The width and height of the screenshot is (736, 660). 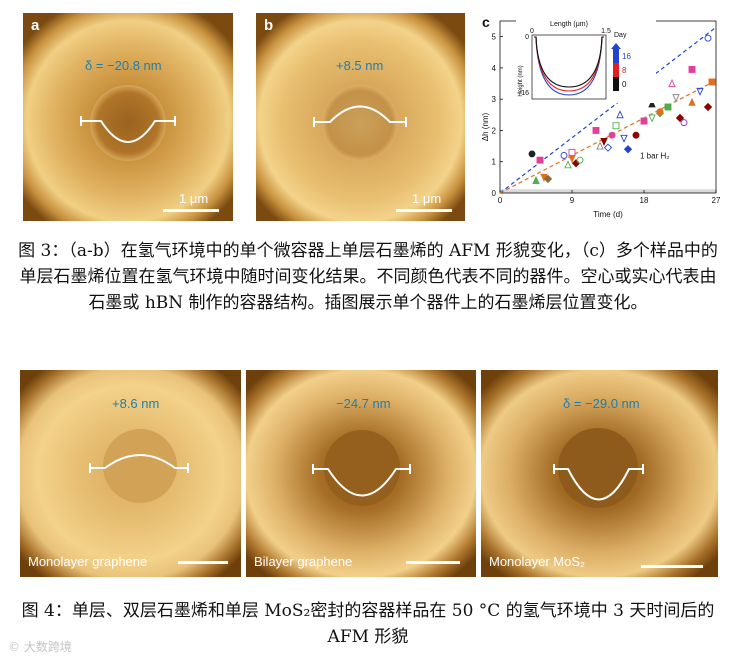 I want to click on inset-legend-title: Day, so click(x=620, y=35).